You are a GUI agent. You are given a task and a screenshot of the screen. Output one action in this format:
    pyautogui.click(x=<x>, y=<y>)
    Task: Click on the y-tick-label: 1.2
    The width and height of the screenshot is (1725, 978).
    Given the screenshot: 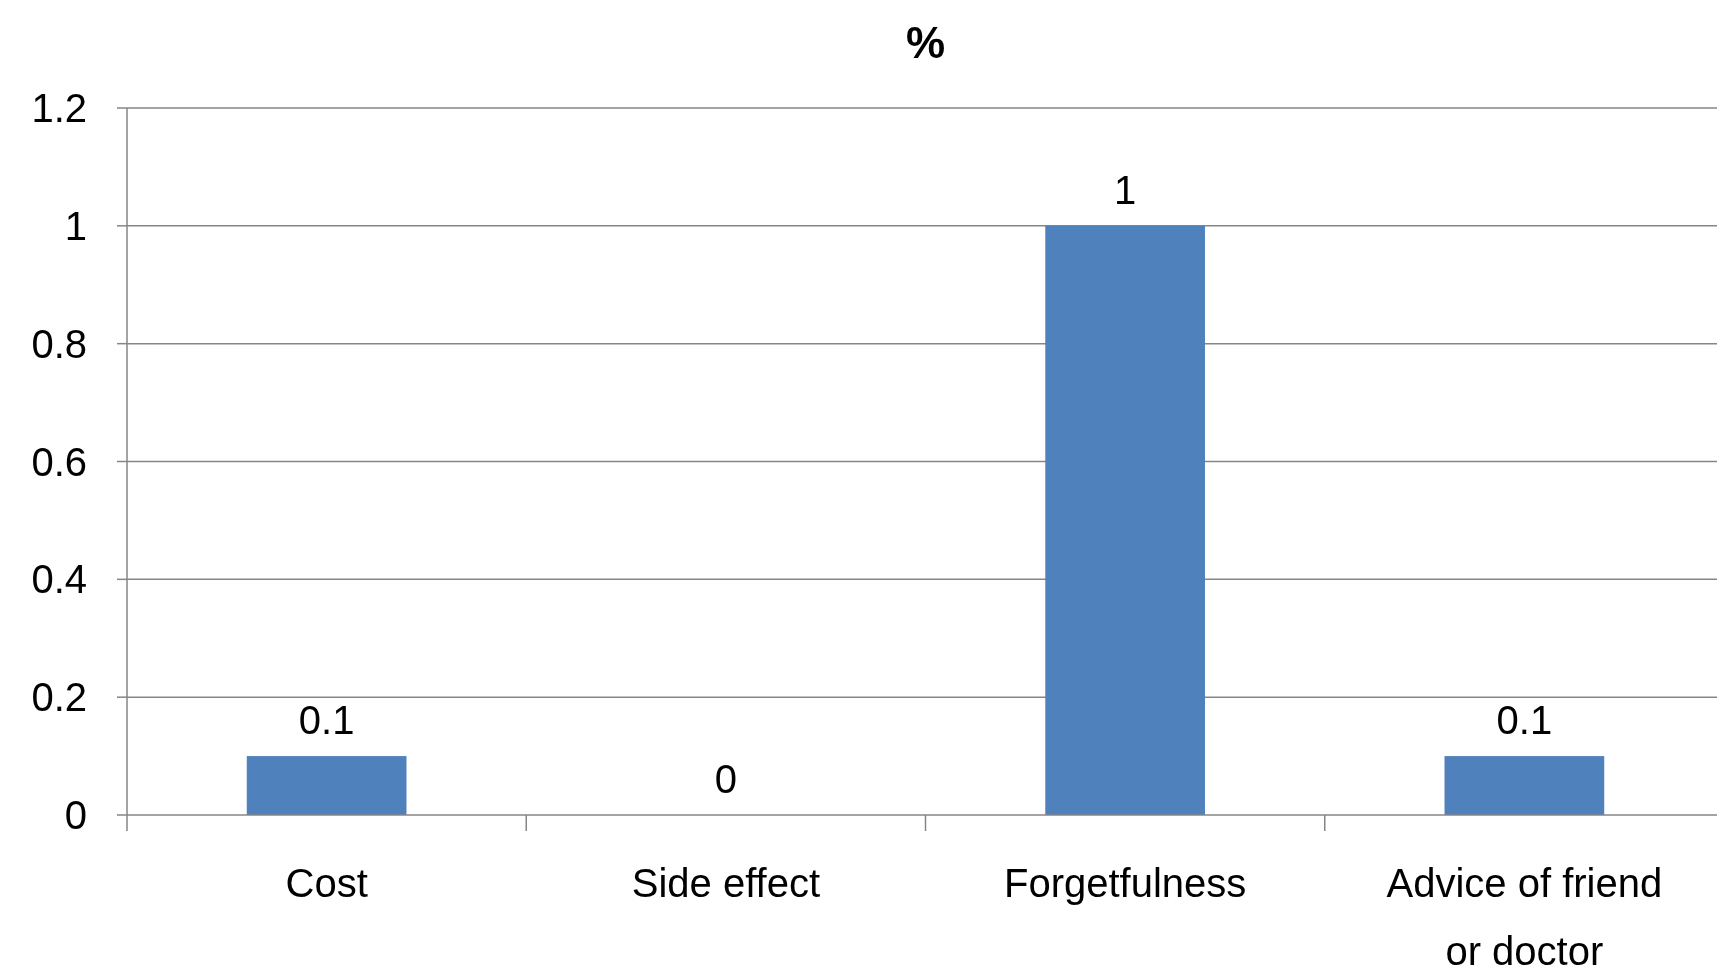 What is the action you would take?
    pyautogui.click(x=59, y=108)
    